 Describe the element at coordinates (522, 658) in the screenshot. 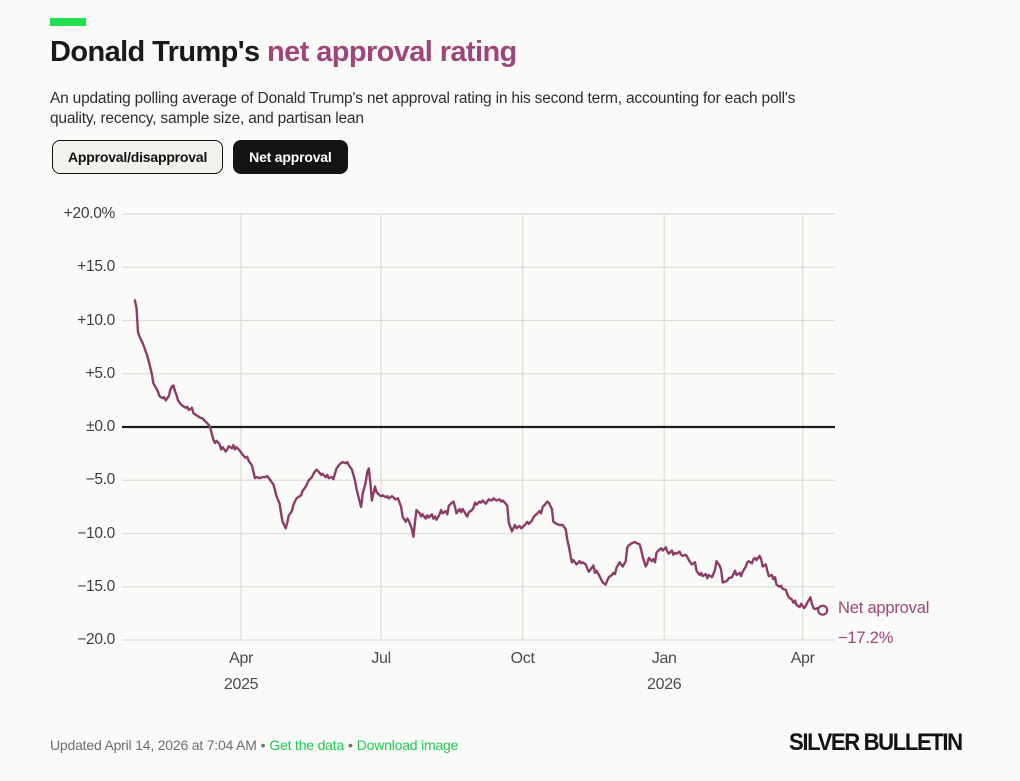

I see `x-axis-tick-label: Oct` at that location.